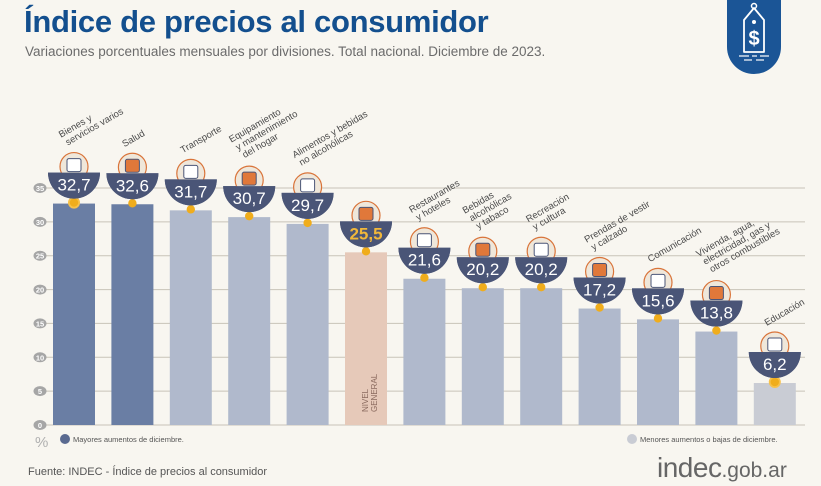 The image size is (821, 486). What do you see at coordinates (702, 439) in the screenshot?
I see `legend-low: Menores aumentos o bajas de diciembre.` at bounding box center [702, 439].